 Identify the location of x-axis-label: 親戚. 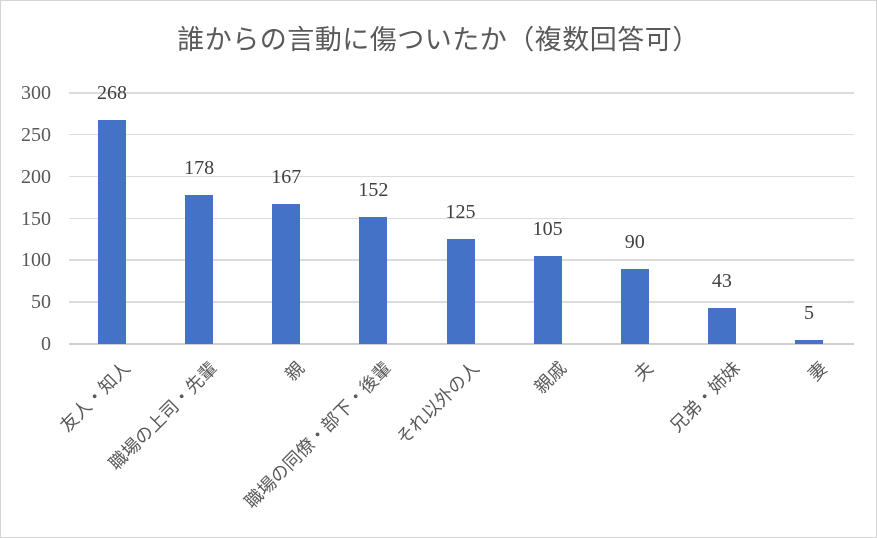
(550, 378).